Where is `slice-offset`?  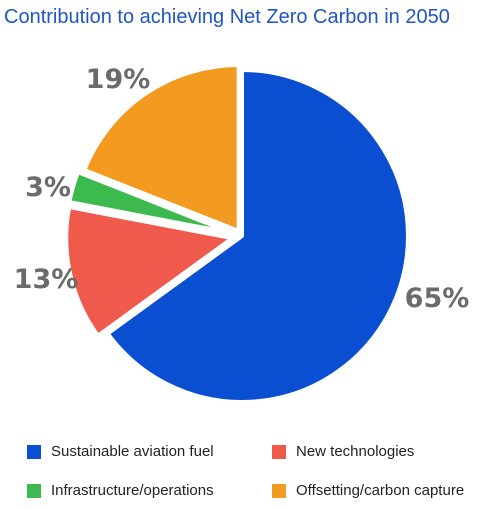 slice-offset is located at coordinates (161, 148).